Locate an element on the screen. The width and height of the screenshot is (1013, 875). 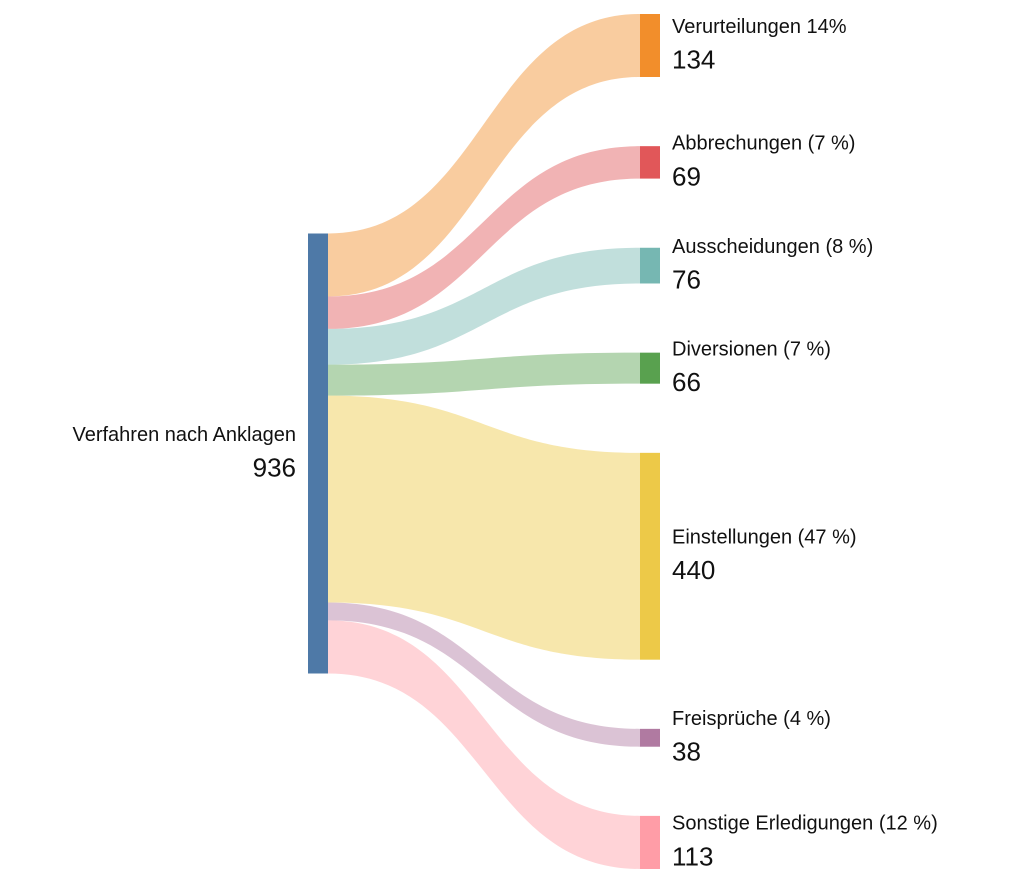
source-node is located at coordinates (318, 453).